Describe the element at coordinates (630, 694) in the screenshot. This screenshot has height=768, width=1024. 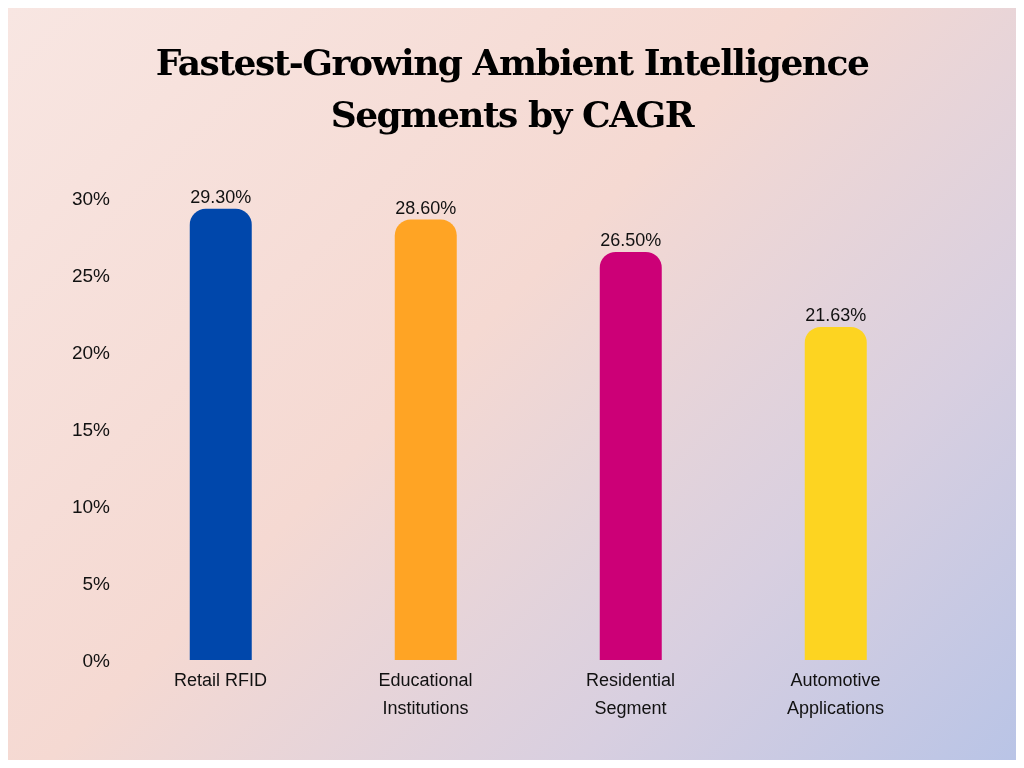
I see `x-tick-label: Residential Segment` at that location.